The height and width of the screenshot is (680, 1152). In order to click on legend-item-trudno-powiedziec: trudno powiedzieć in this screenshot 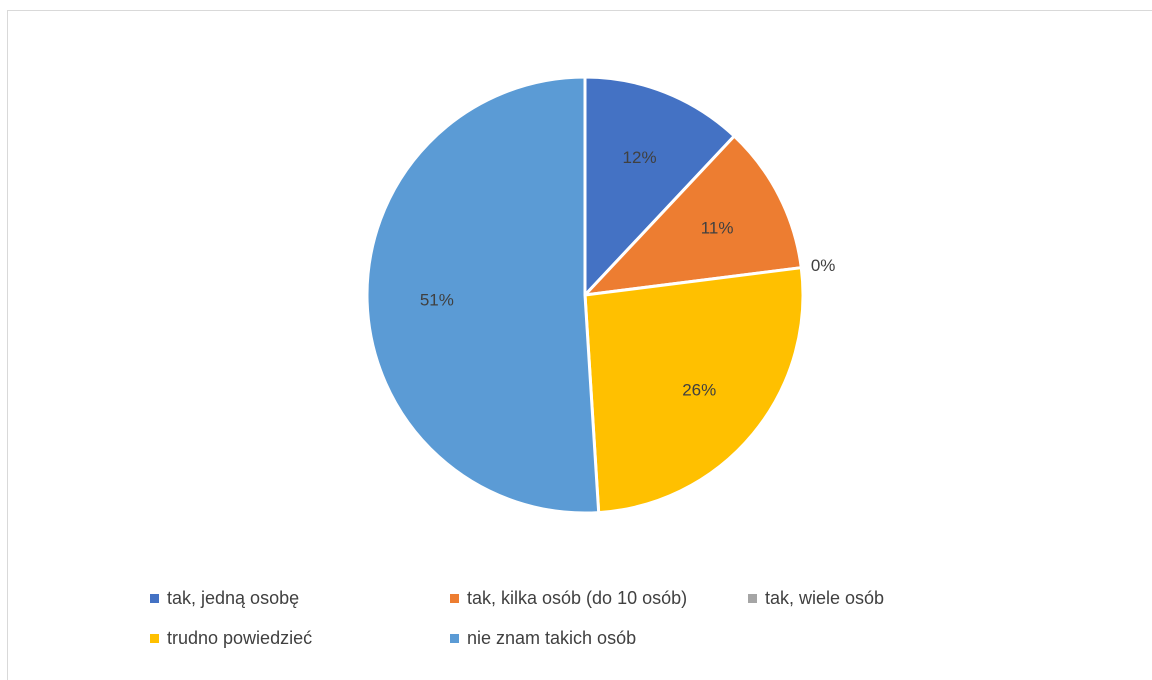, I will do `click(231, 638)`.